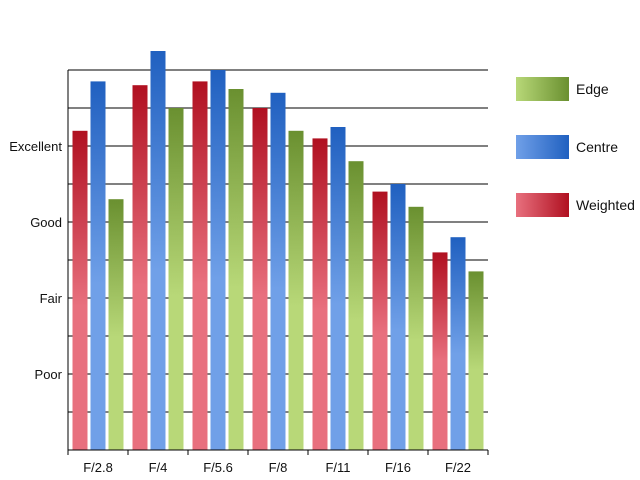 This screenshot has height=480, width=640. I want to click on x-tick-label: F/16, so click(398, 467).